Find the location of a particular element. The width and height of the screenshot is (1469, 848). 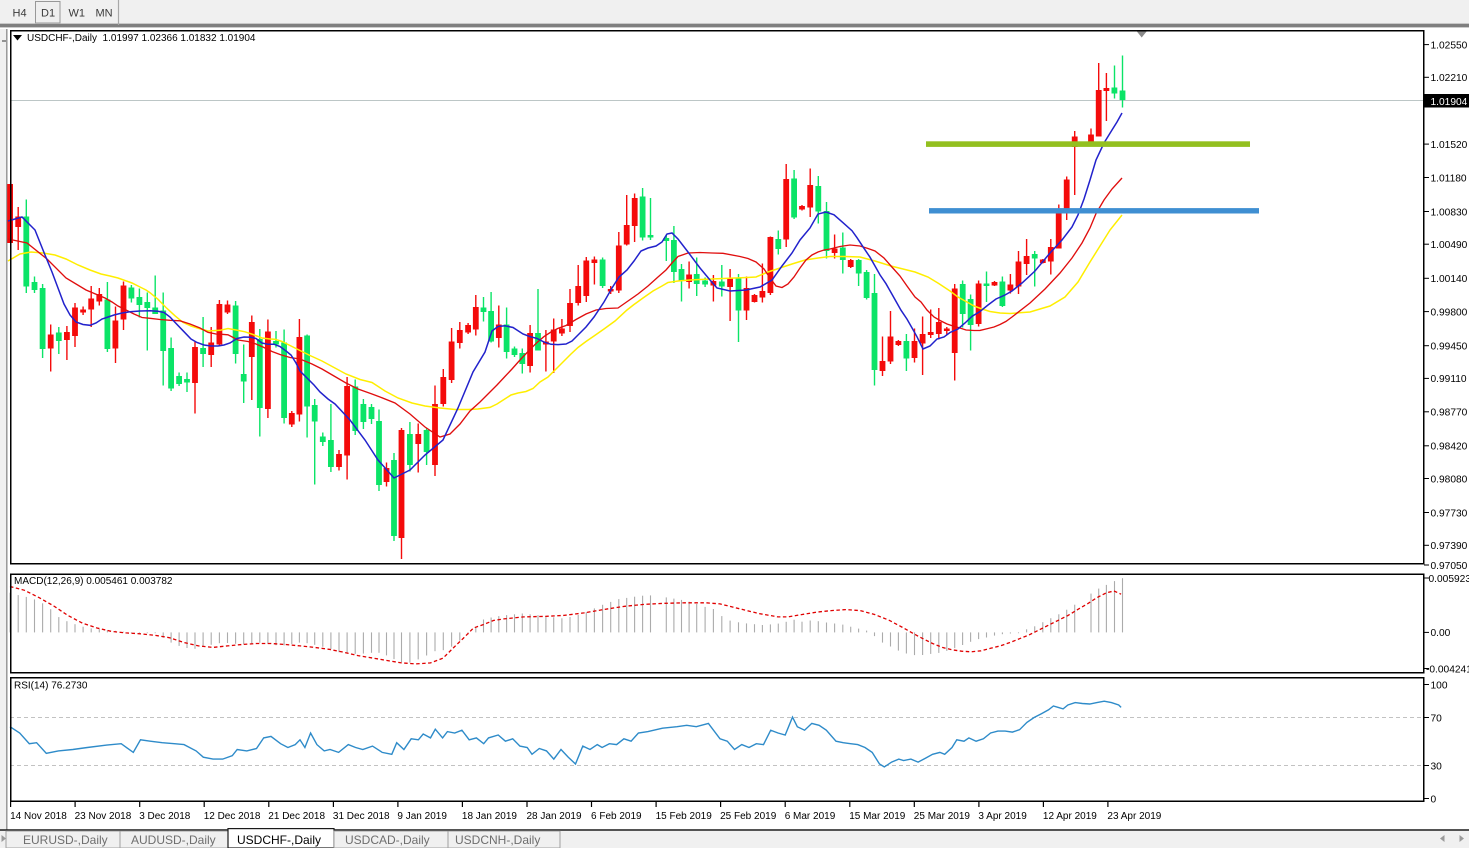

svg-text: 9 Jan 2019 is located at coordinates (422, 816).